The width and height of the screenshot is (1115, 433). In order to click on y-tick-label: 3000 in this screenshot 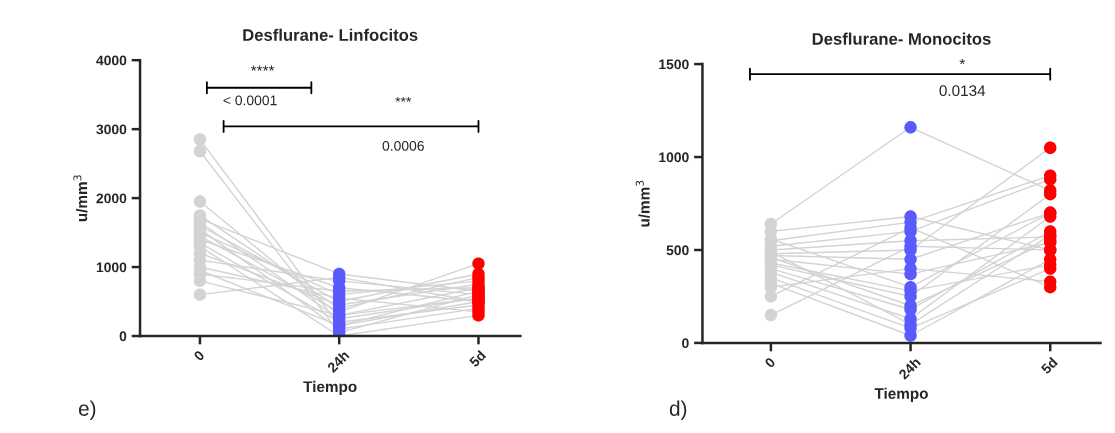, I will do `click(111, 129)`.